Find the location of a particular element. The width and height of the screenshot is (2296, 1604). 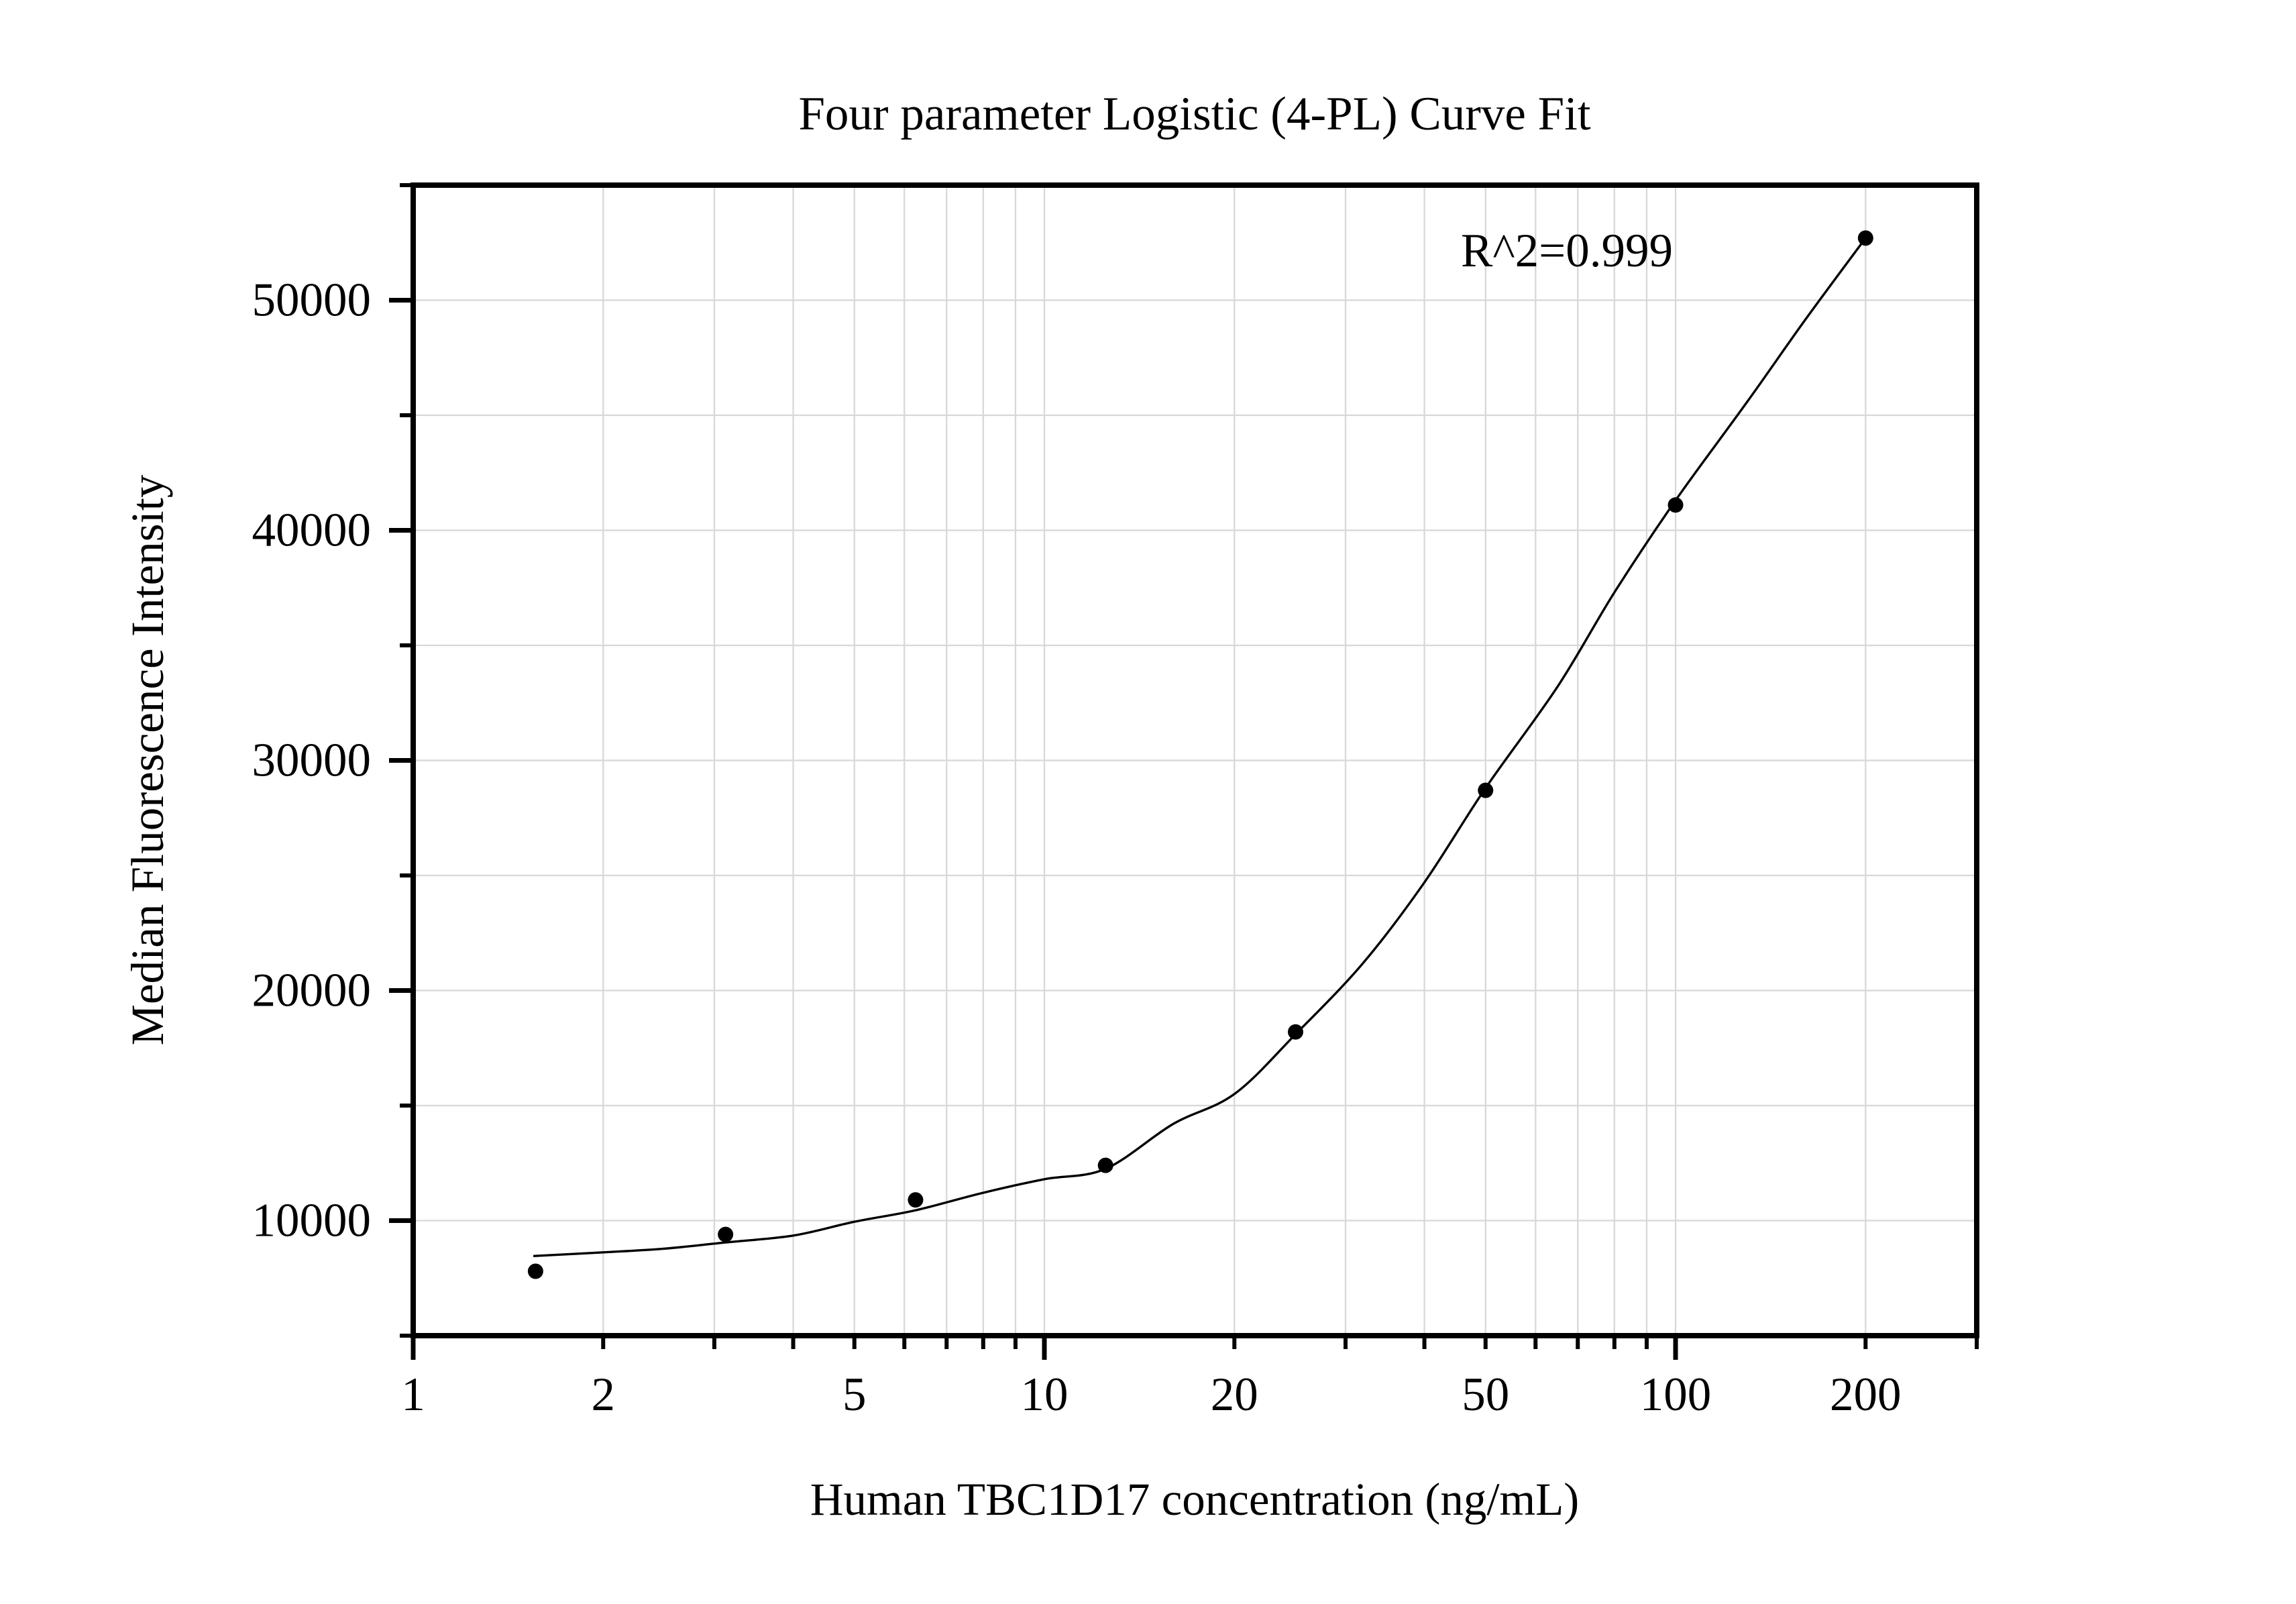

x-tick-label: 2 is located at coordinates (604, 1395).